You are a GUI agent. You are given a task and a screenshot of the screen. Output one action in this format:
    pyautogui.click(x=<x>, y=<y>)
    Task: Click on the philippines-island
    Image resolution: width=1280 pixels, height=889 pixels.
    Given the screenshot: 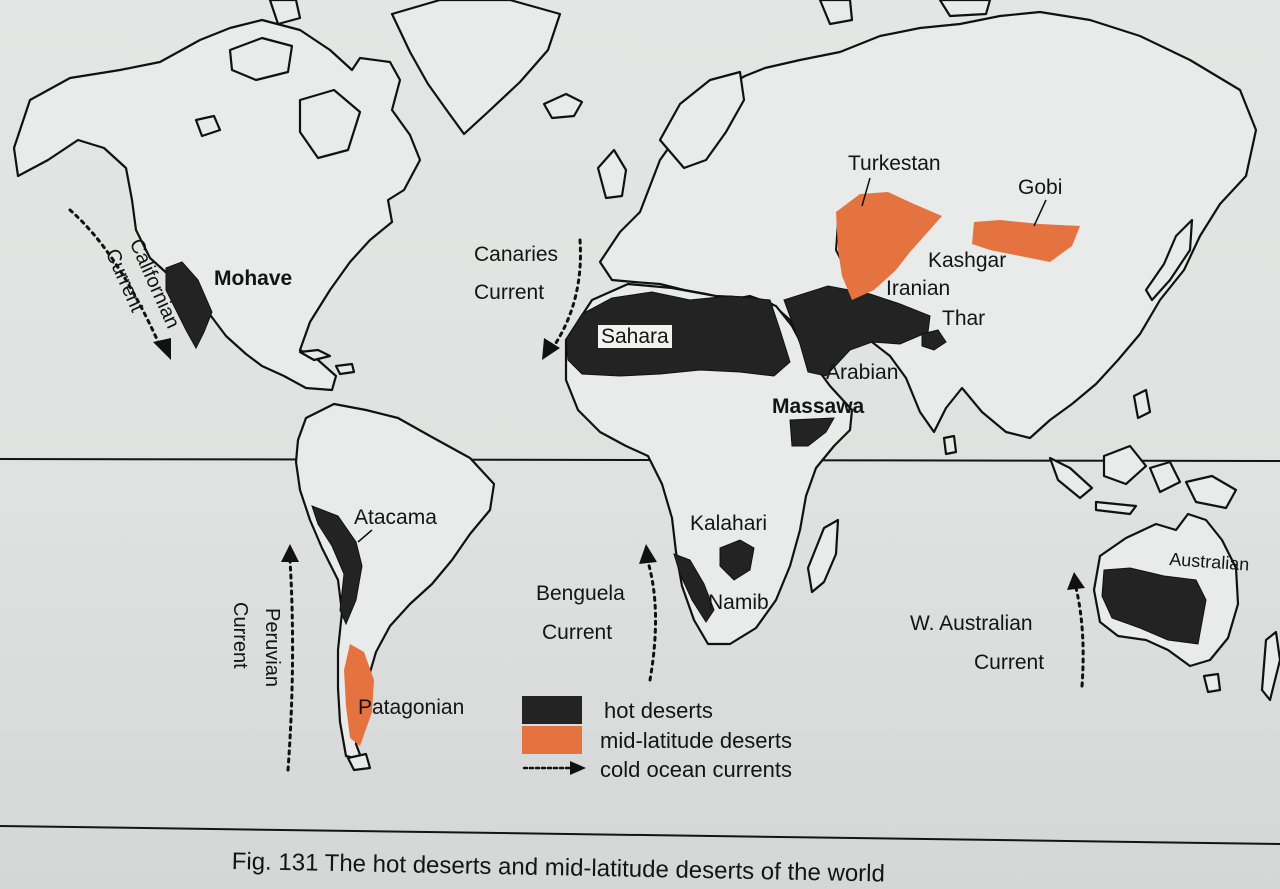 What is the action you would take?
    pyautogui.click(x=1142, y=404)
    